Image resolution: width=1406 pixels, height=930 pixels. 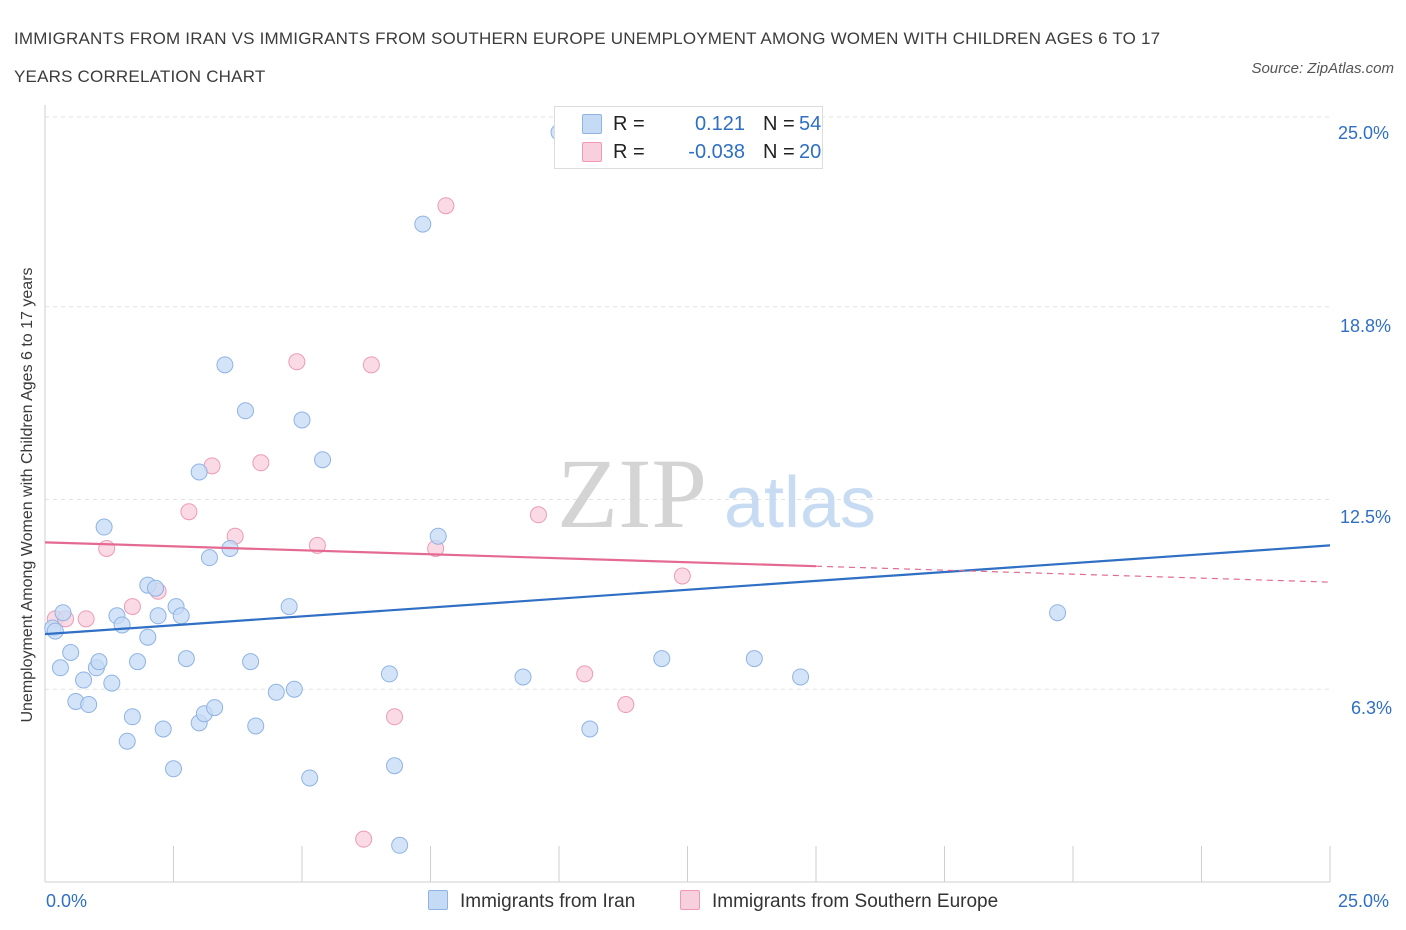 What do you see at coordinates (800, 503) in the screenshot?
I see `watermark-atlas: atlas` at bounding box center [800, 503].